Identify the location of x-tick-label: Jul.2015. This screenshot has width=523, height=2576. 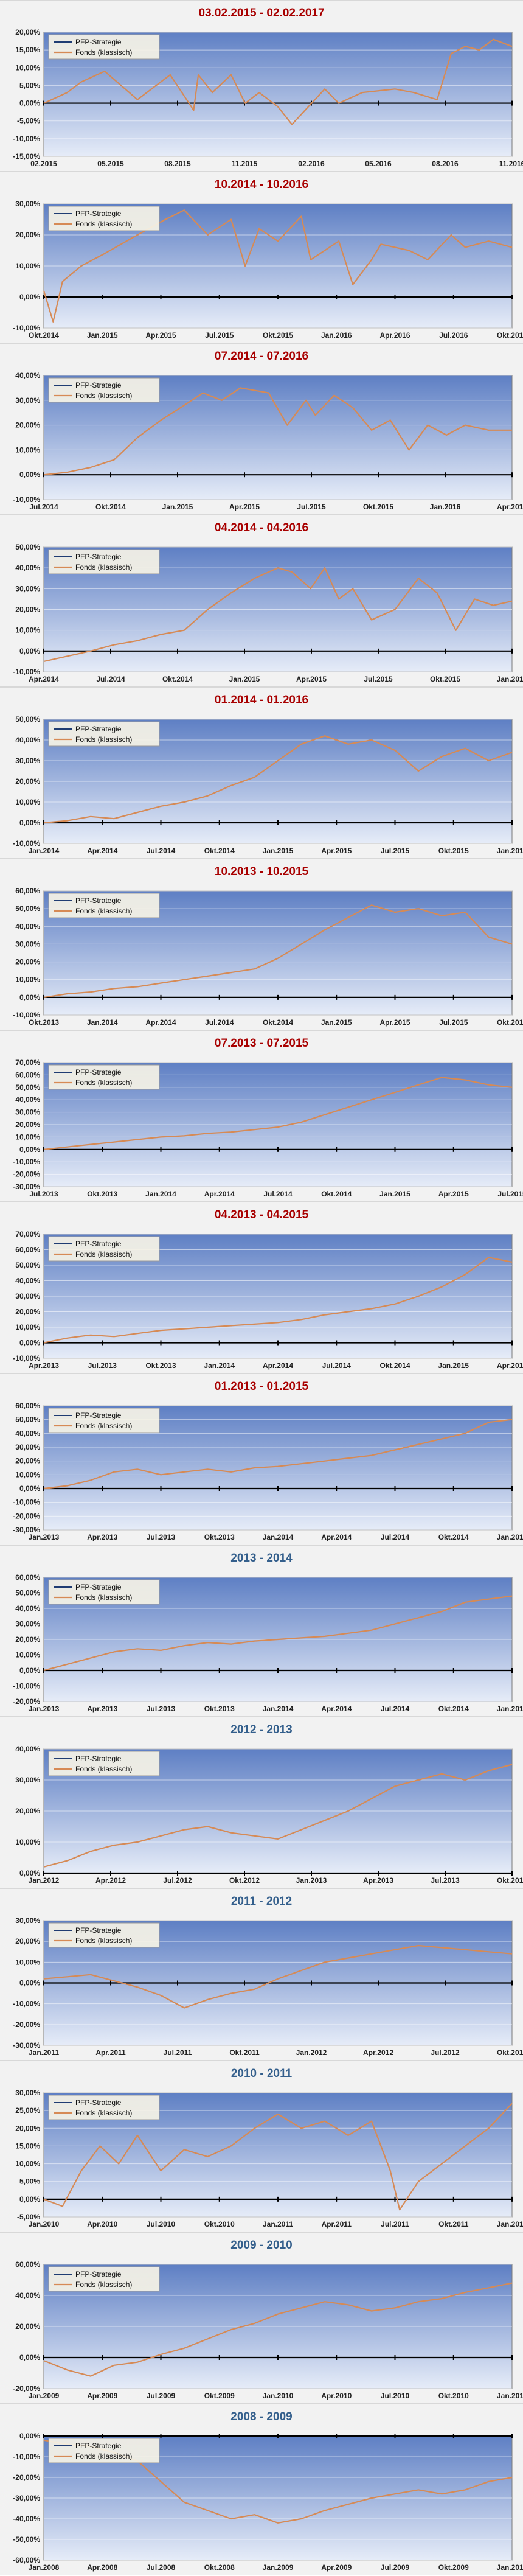
(311, 507).